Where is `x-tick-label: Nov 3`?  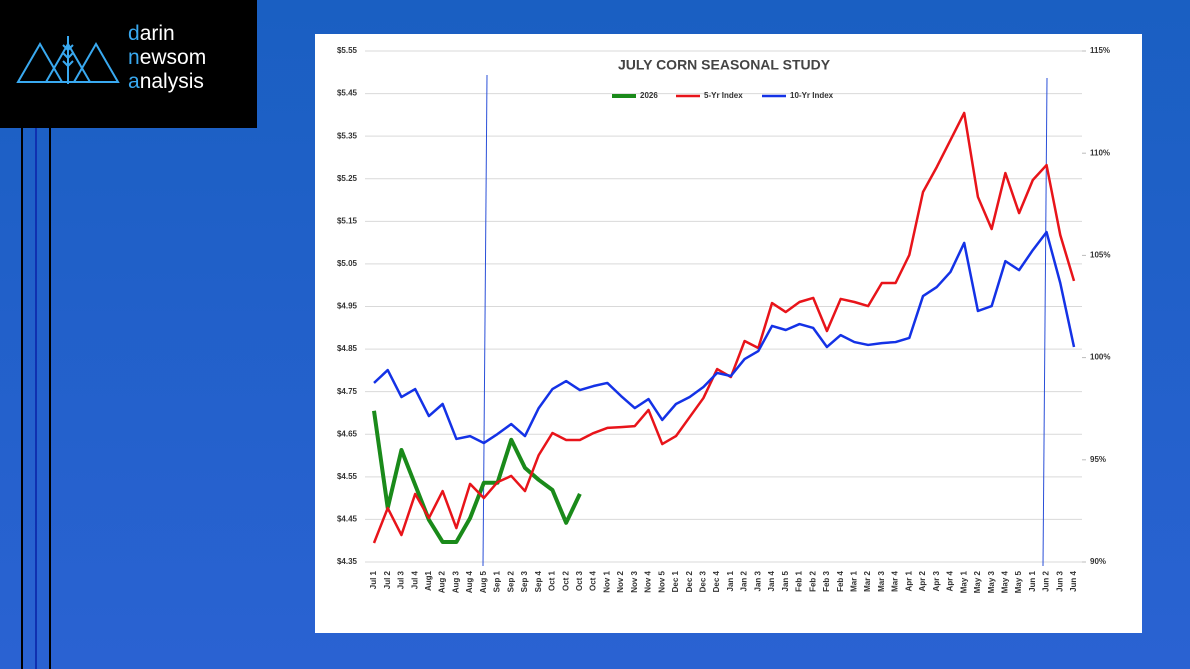
x-tick-label: Nov 3 is located at coordinates (634, 581).